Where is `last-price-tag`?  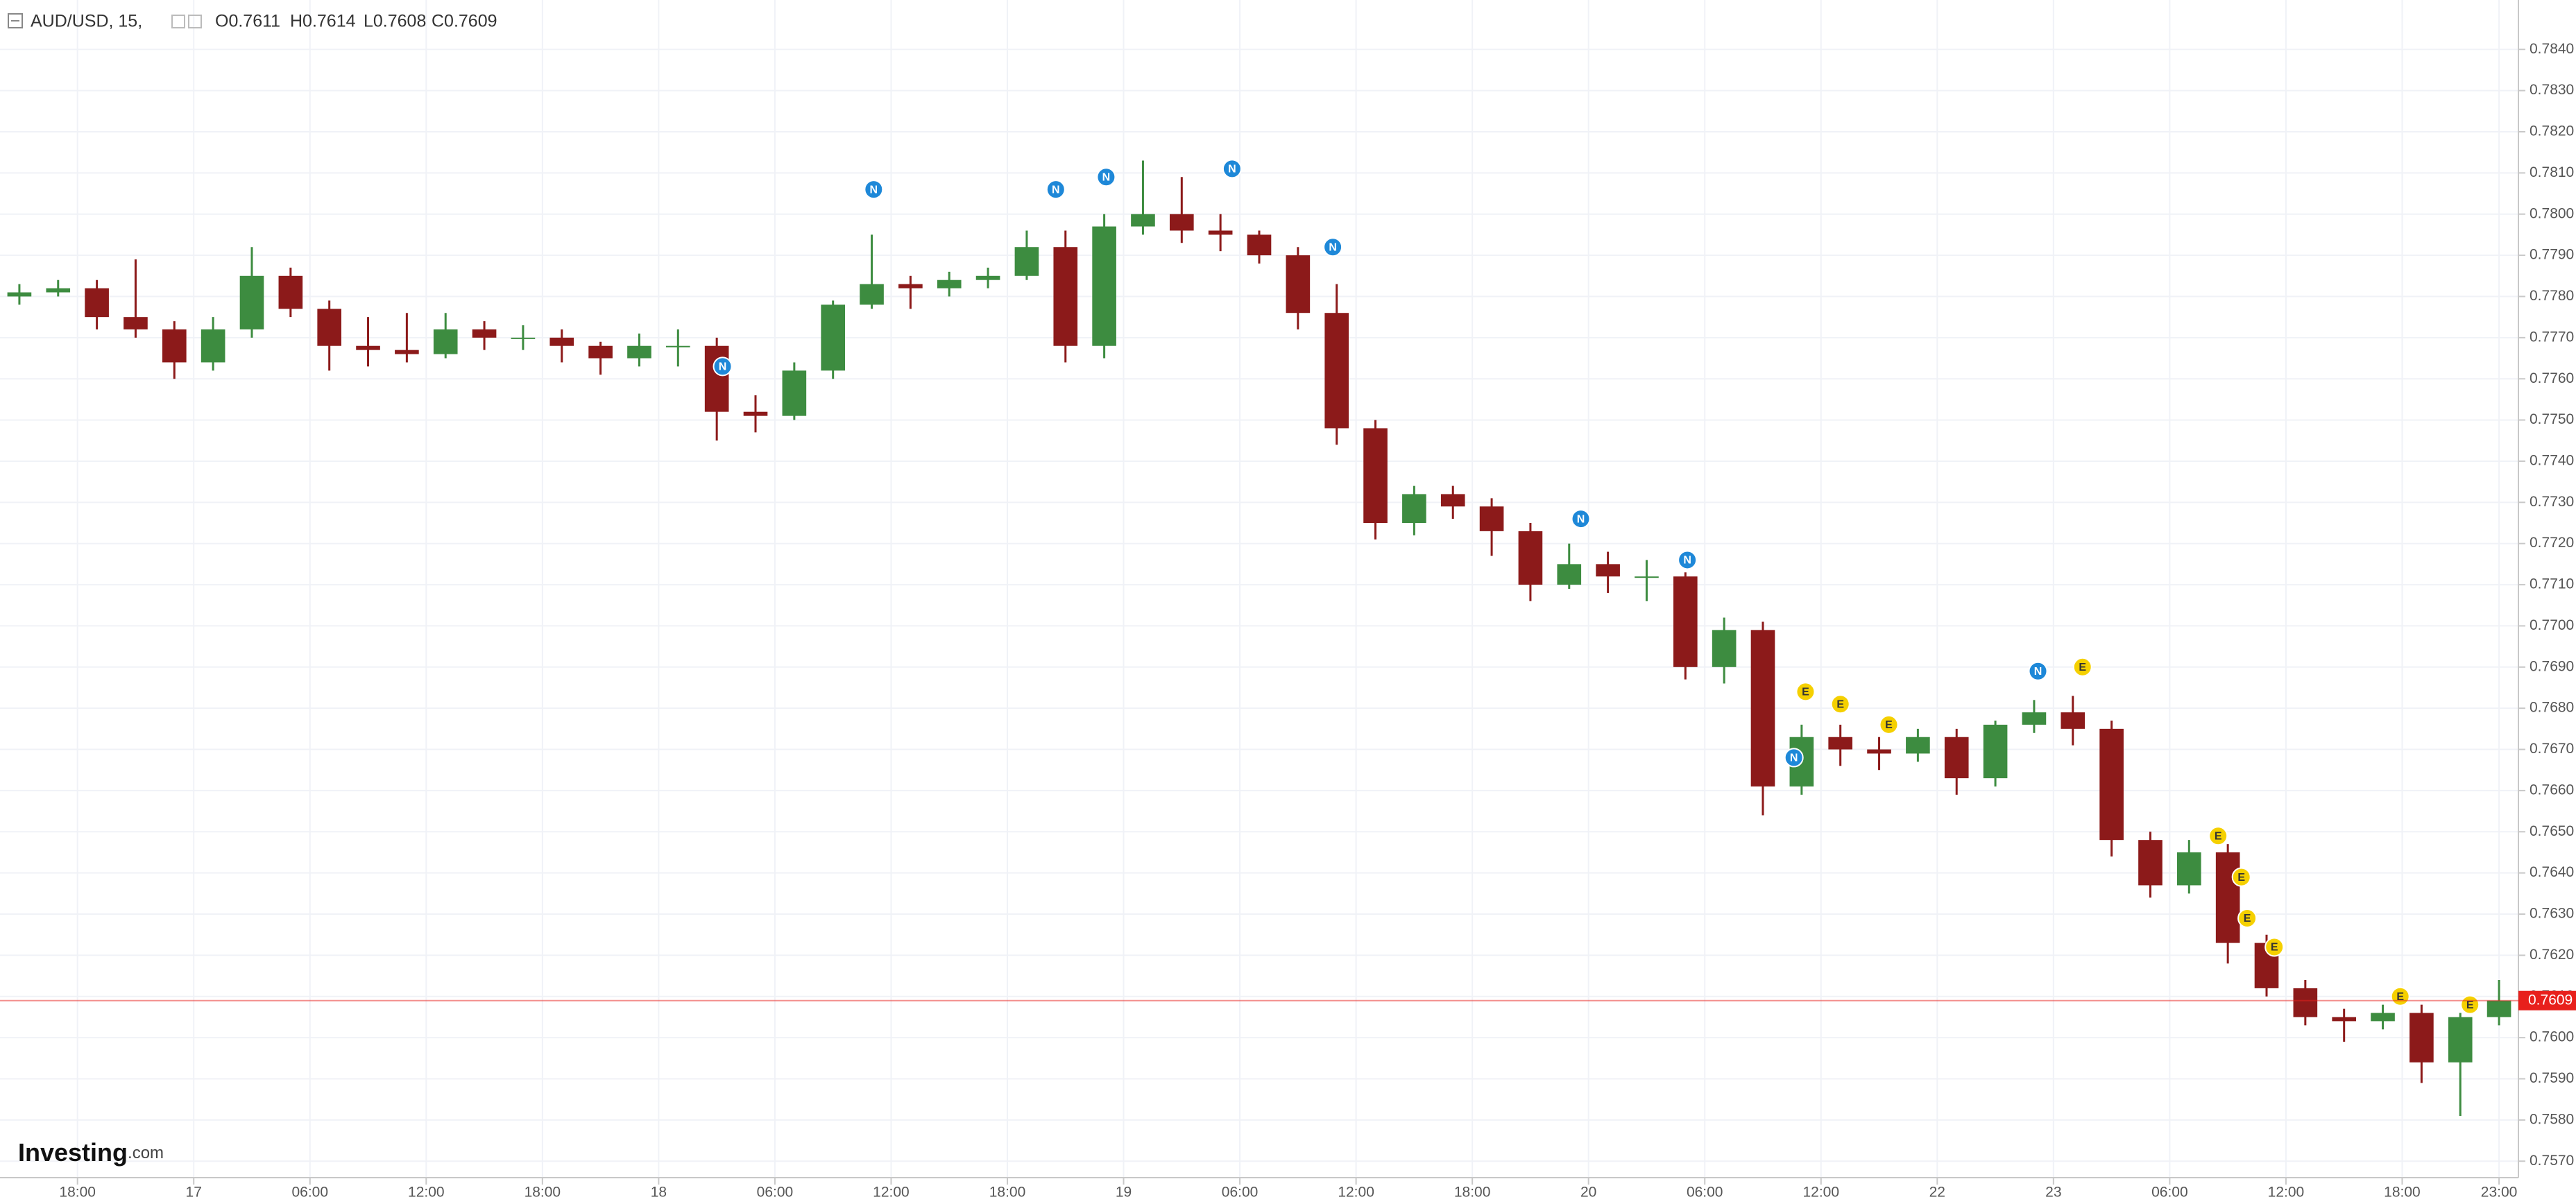
last-price-tag is located at coordinates (2547, 1000).